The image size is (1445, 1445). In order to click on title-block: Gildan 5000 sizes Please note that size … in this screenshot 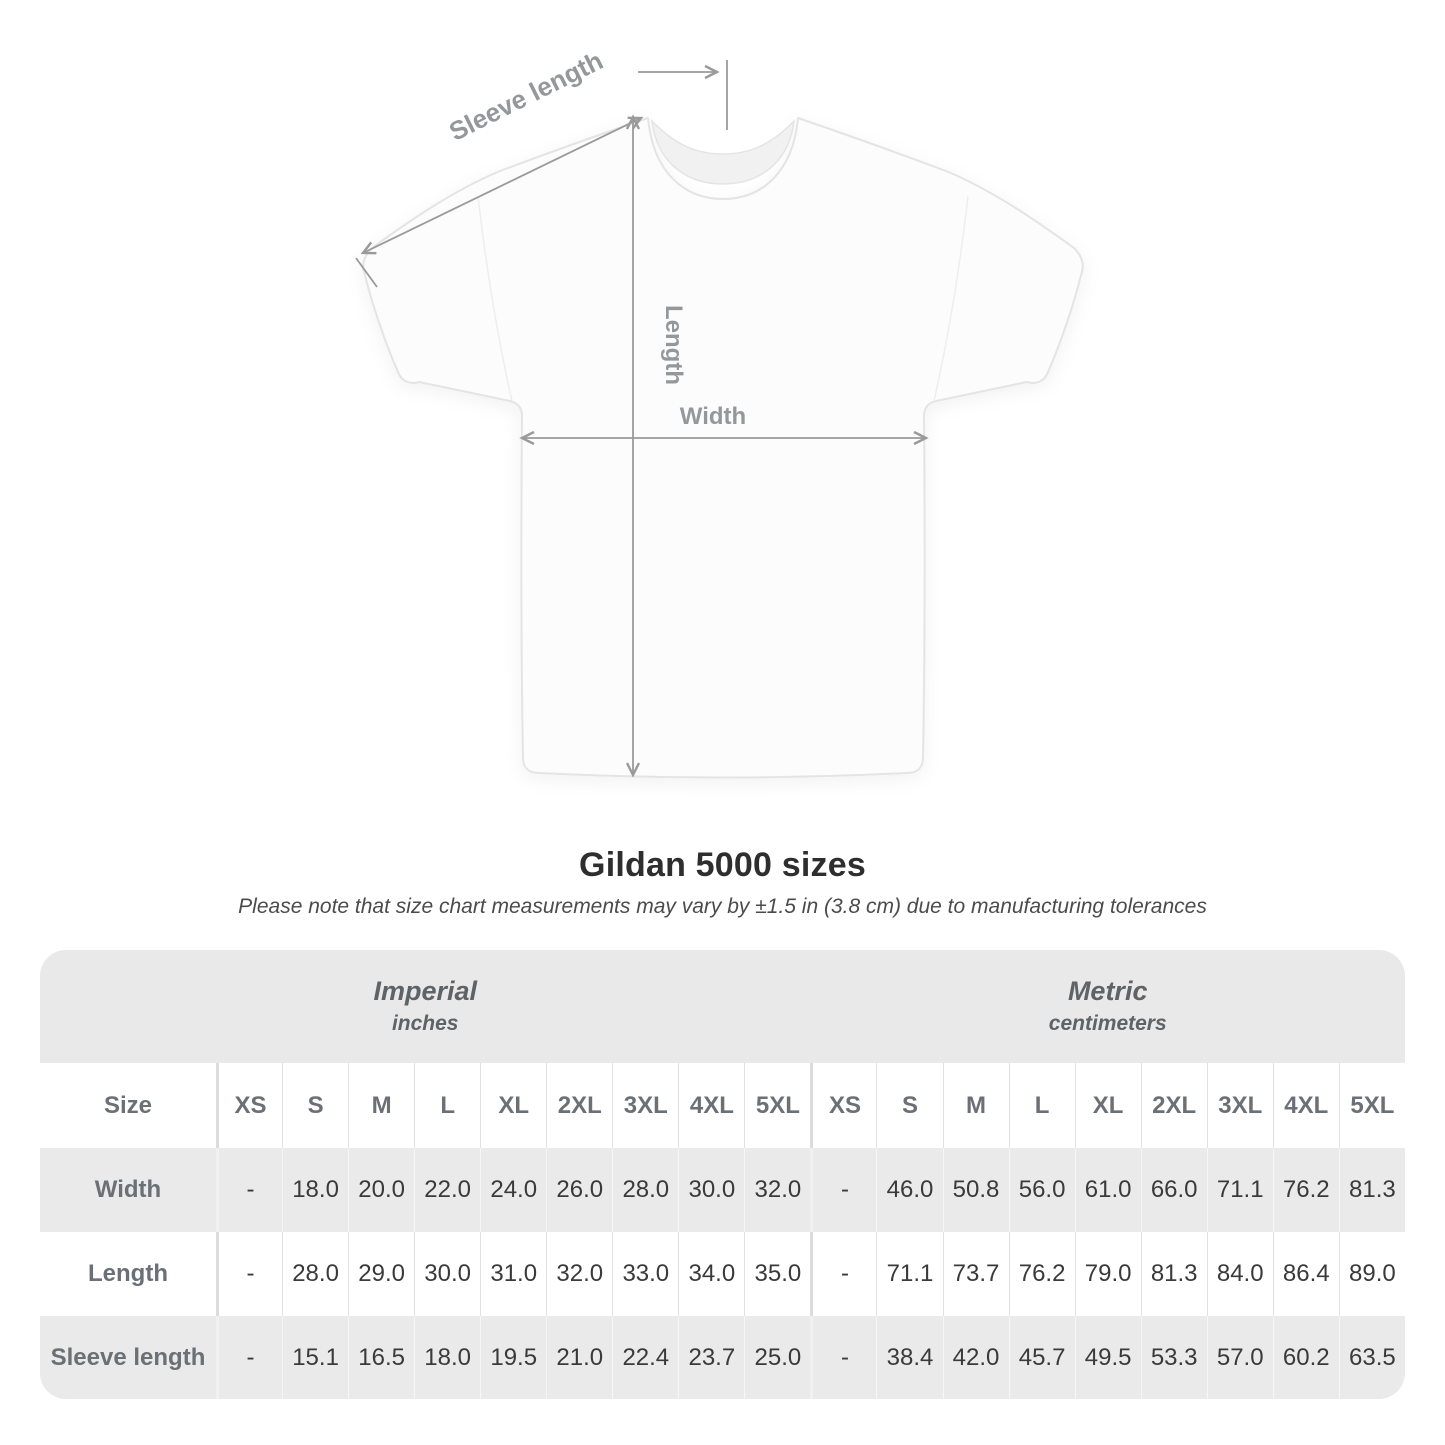, I will do `click(722, 882)`.